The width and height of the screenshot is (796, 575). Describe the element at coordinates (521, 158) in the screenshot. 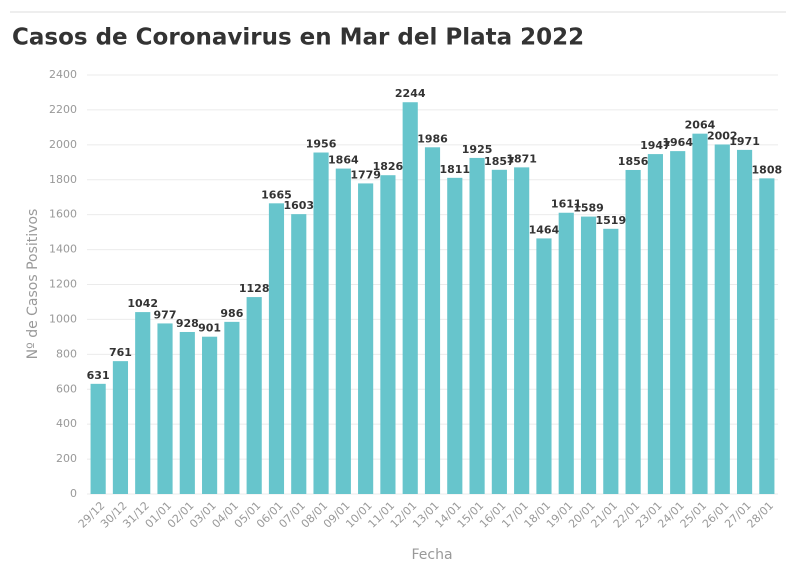

I see `value-label: 1871` at that location.